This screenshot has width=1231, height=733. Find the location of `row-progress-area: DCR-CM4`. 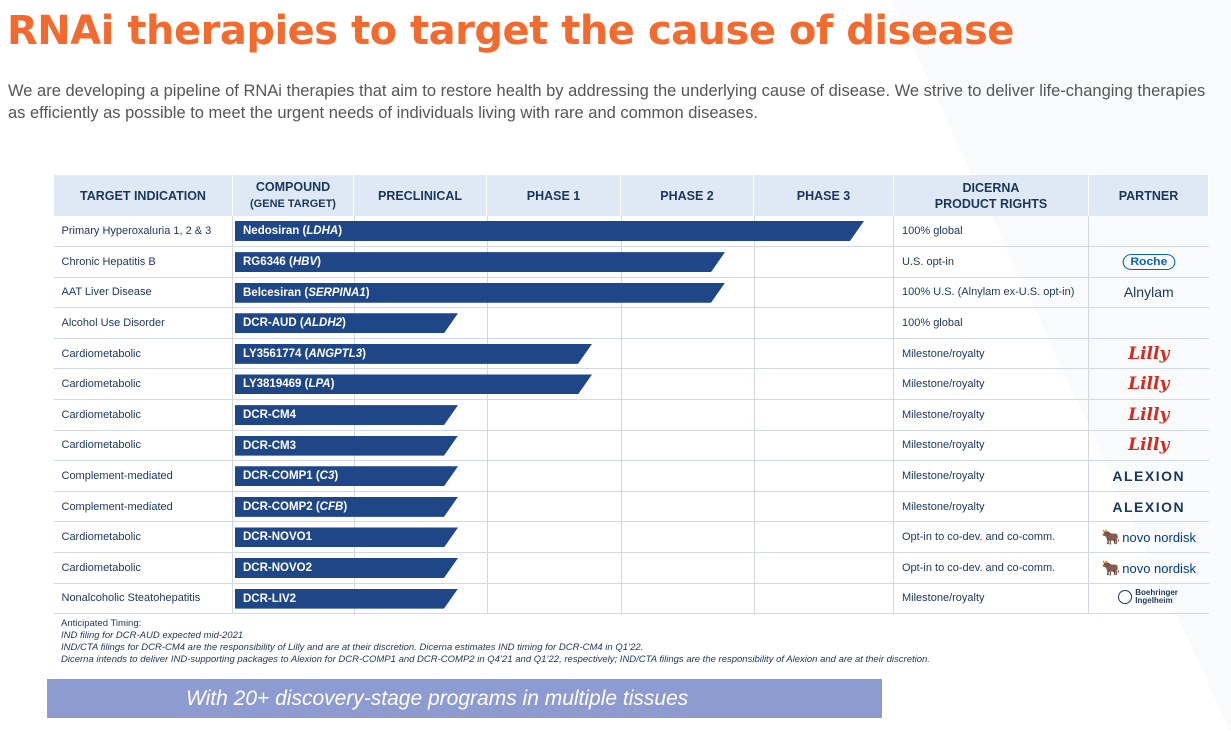

row-progress-area: DCR-CM4 is located at coordinates (563, 415).